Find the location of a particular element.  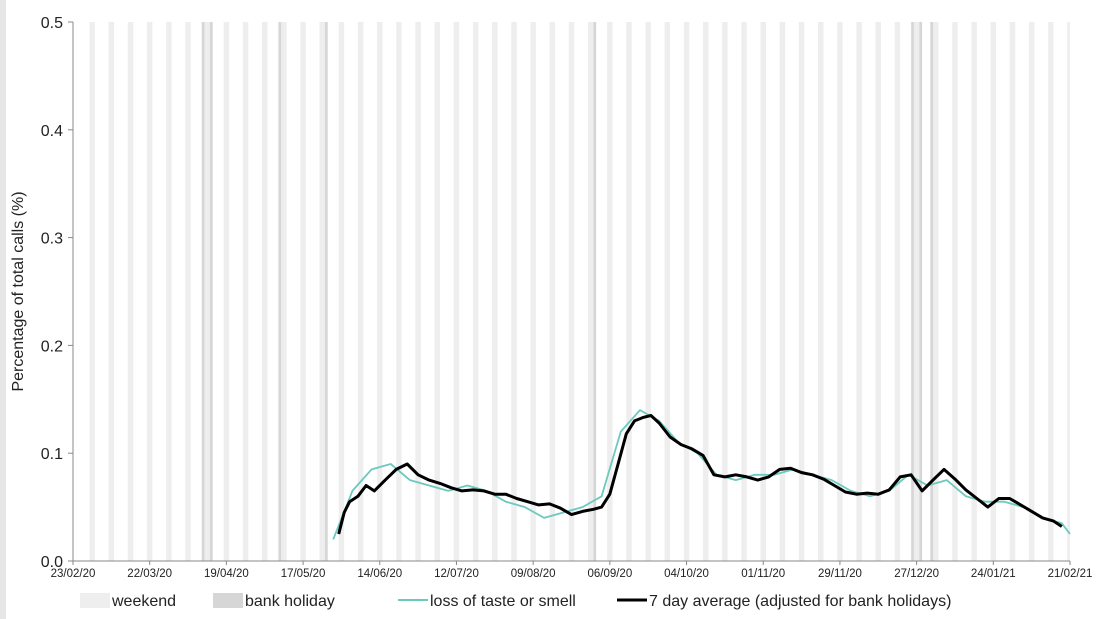

y-tick-label: 0.2 is located at coordinates (52, 346).